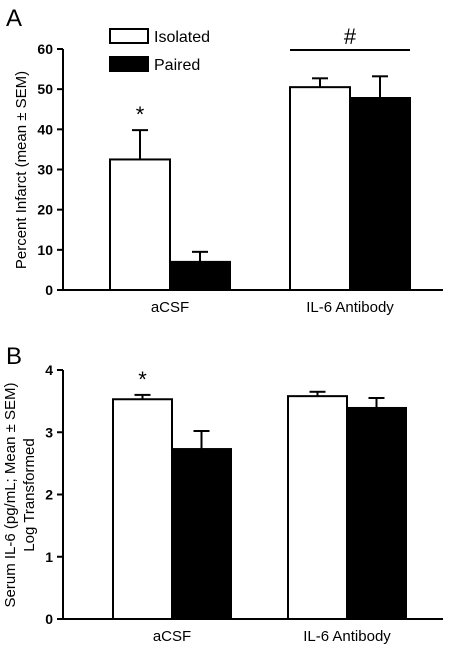 The width and height of the screenshot is (457, 647). What do you see at coordinates (49, 495) in the screenshot?
I see `panel-b-y-tick-label: 2` at bounding box center [49, 495].